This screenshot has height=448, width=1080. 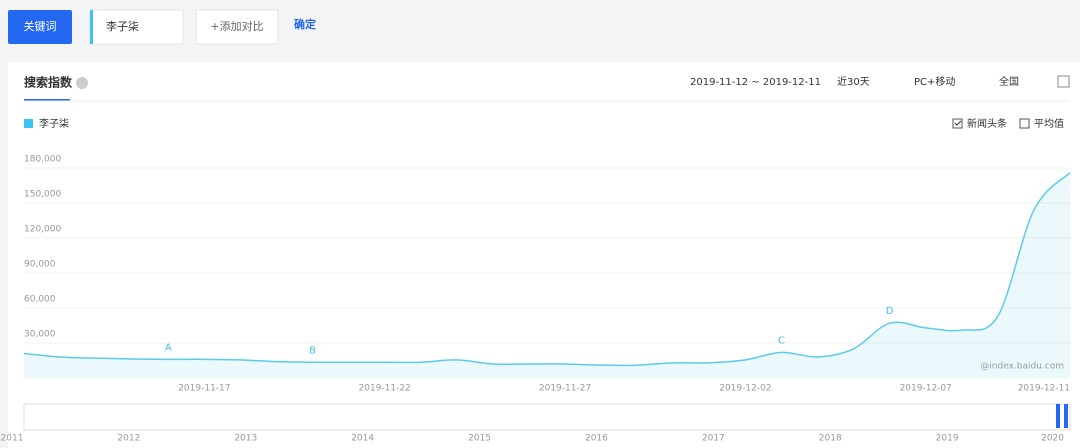 What do you see at coordinates (385, 389) in the screenshot?
I see `x-tick-label: 2019-11-22` at bounding box center [385, 389].